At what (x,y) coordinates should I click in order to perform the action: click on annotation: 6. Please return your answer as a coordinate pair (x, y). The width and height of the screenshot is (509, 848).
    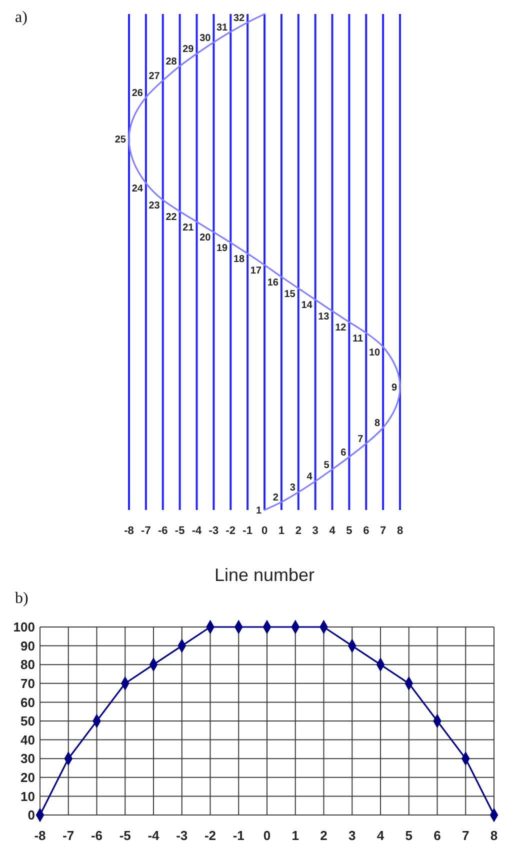
    Looking at the image, I should click on (343, 452).